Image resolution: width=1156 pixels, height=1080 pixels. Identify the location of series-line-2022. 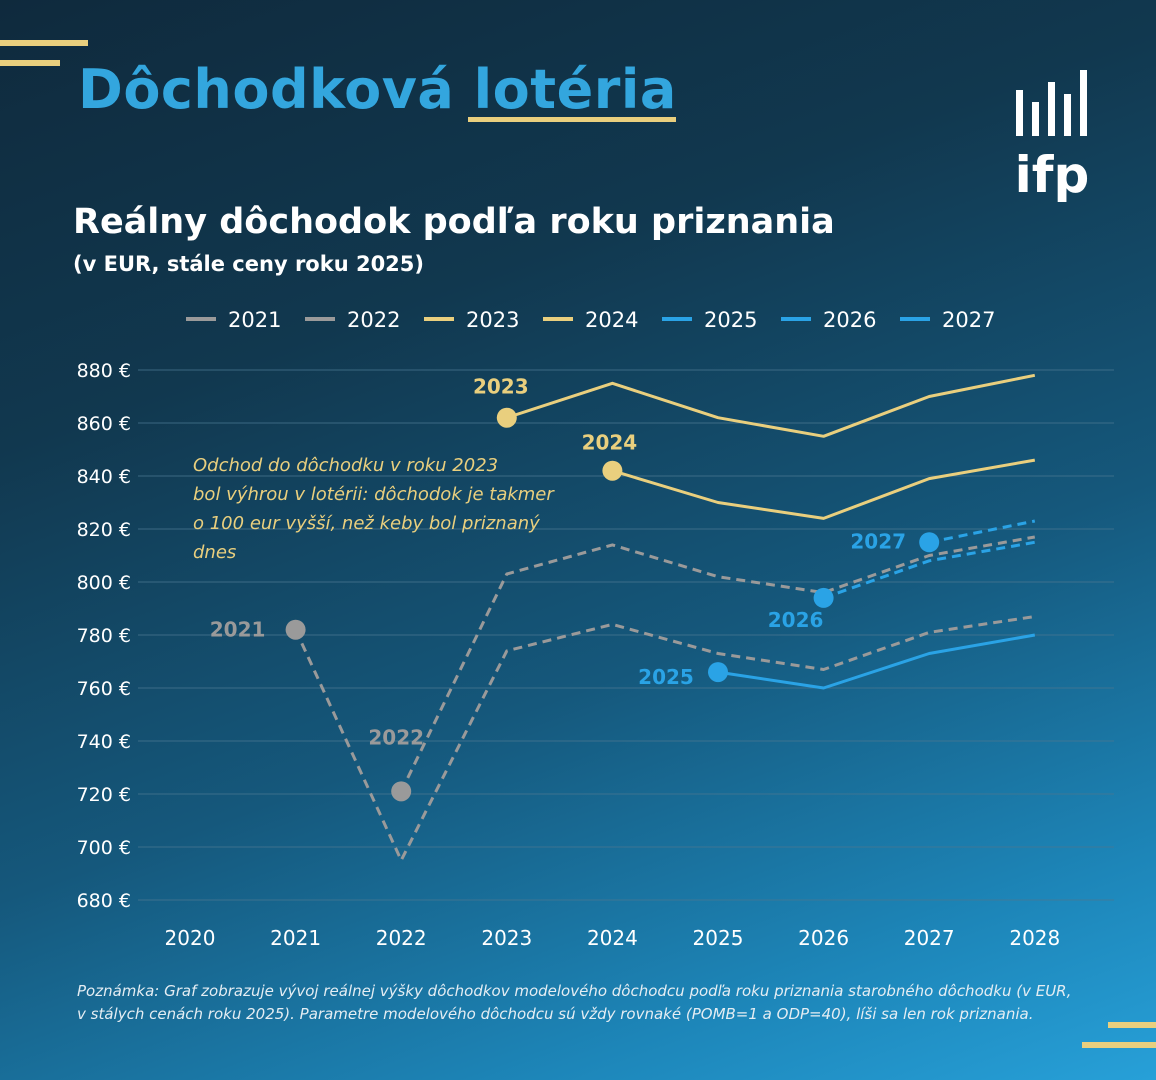
(717, 664).